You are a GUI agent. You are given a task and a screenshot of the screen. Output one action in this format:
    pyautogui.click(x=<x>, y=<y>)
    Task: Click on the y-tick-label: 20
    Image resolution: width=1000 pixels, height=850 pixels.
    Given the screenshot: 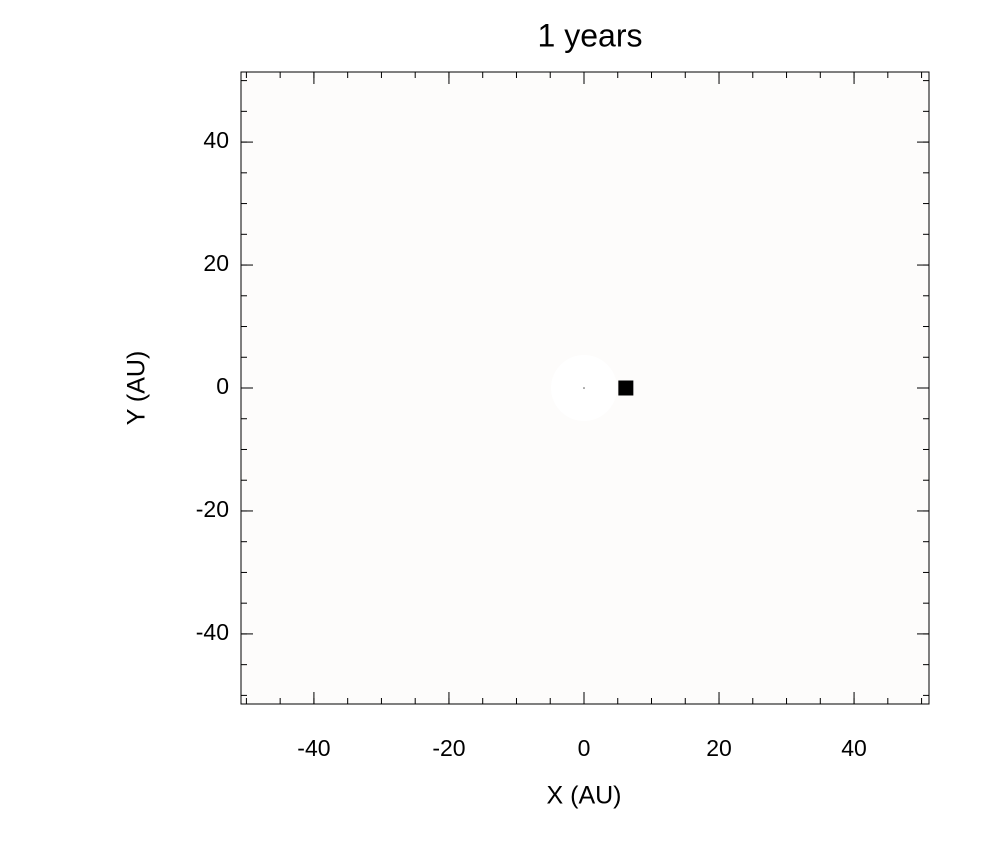 What is the action you would take?
    pyautogui.click(x=216, y=263)
    